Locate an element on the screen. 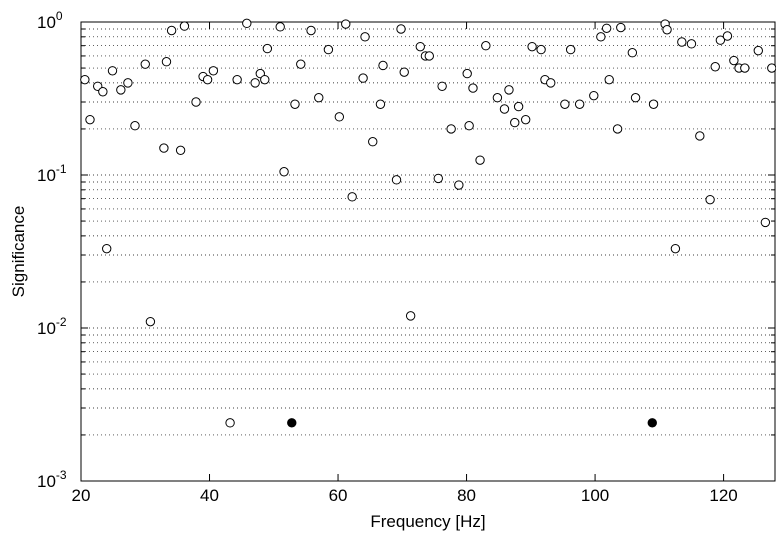  x-tick-label: 120 is located at coordinates (723, 495).